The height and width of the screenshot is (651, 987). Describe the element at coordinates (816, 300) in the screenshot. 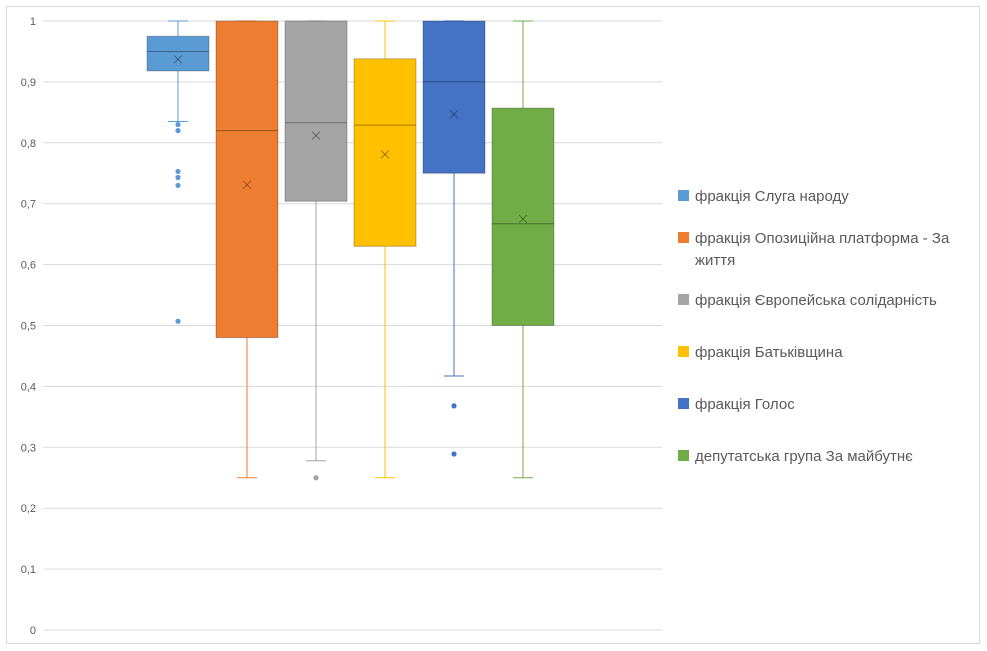

I see `legend-label: фракція Європейська солідарність` at that location.